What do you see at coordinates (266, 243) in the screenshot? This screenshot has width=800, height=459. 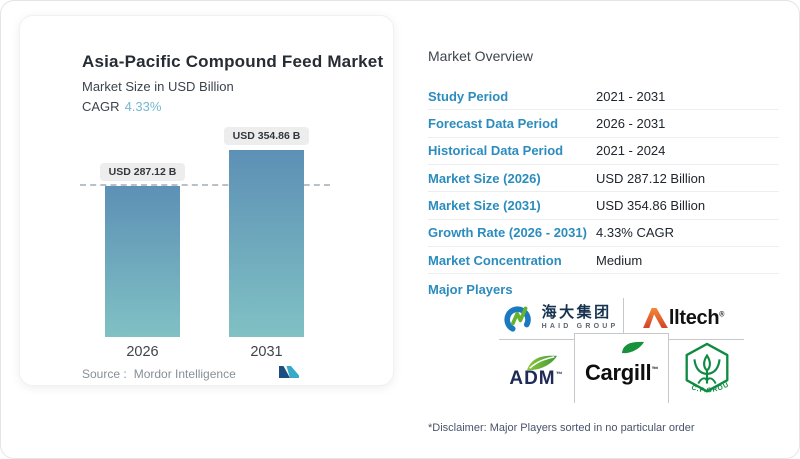 I see `bar-2031` at bounding box center [266, 243].